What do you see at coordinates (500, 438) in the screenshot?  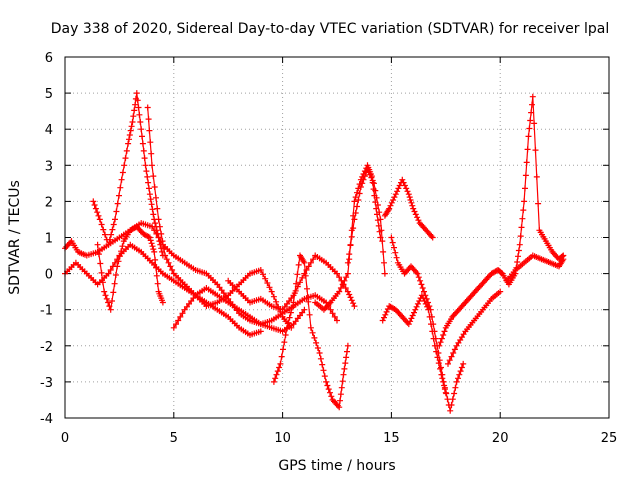 I see `x-tick-label: 20` at bounding box center [500, 438].